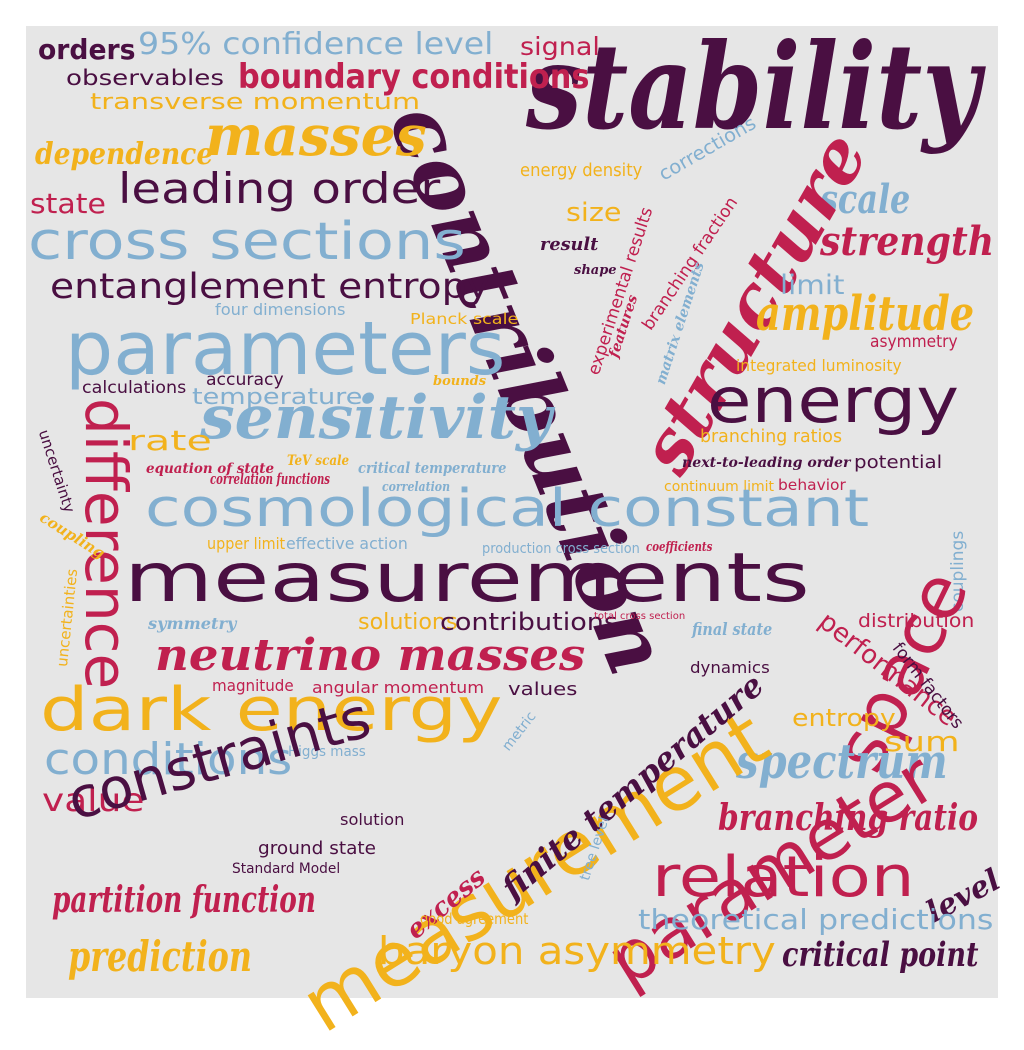 This screenshot has height=1050, width=1024. I want to click on word-energy: energy, so click(833, 400).